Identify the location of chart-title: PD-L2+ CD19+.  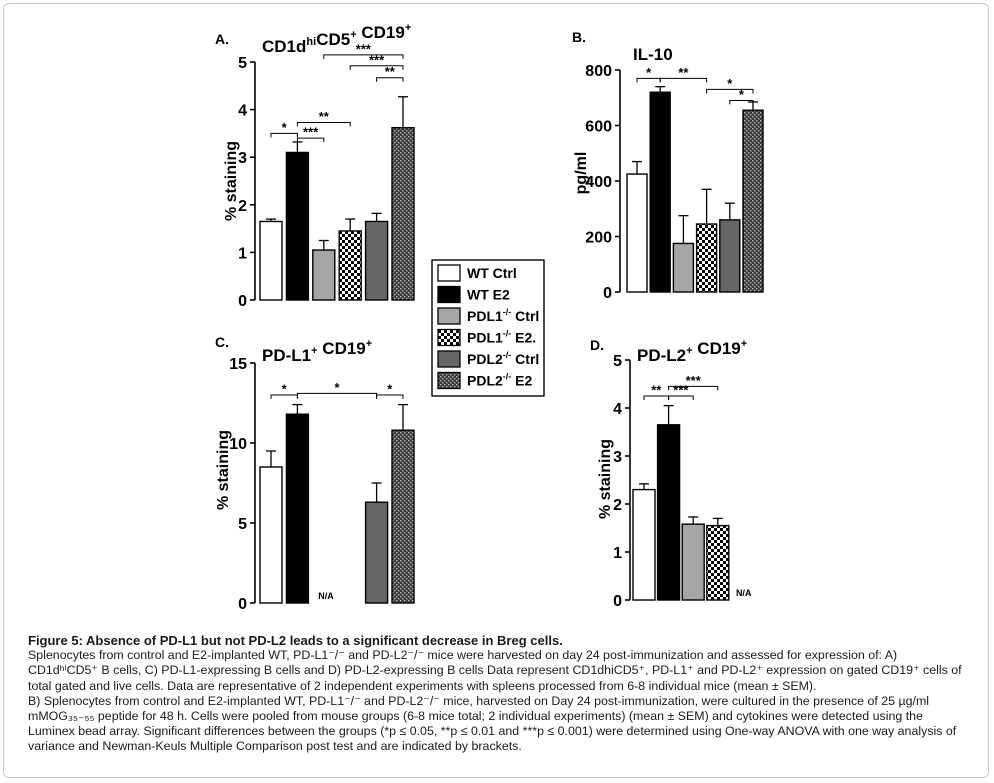
(692, 351).